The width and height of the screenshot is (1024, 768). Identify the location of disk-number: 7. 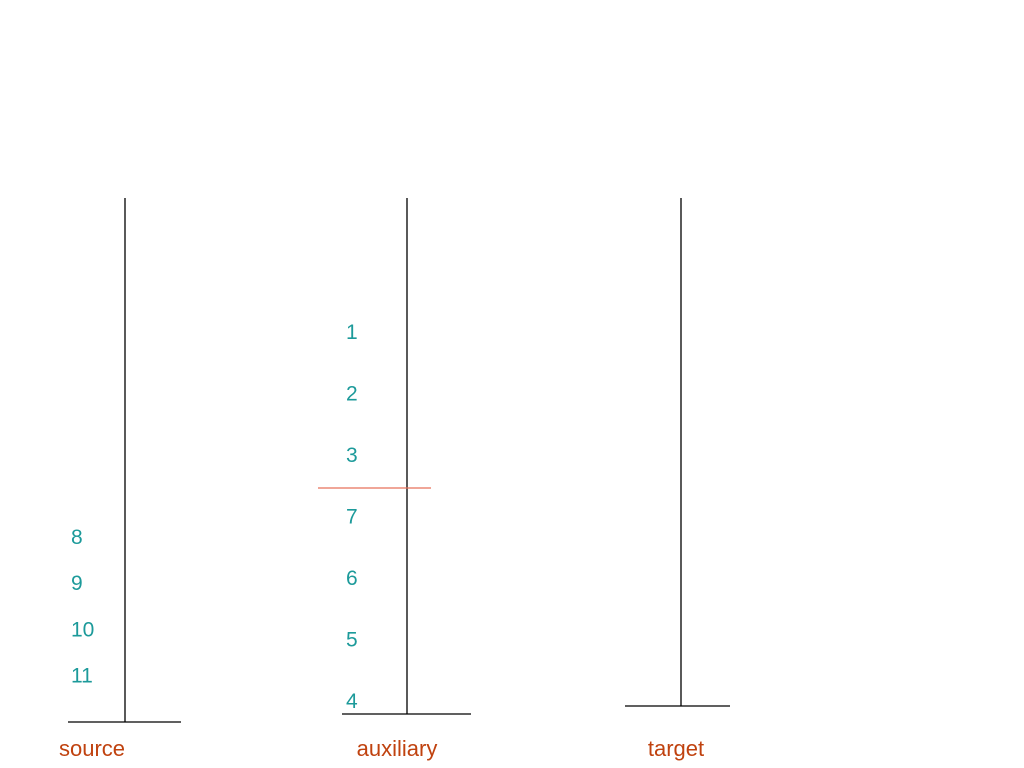
(352, 517).